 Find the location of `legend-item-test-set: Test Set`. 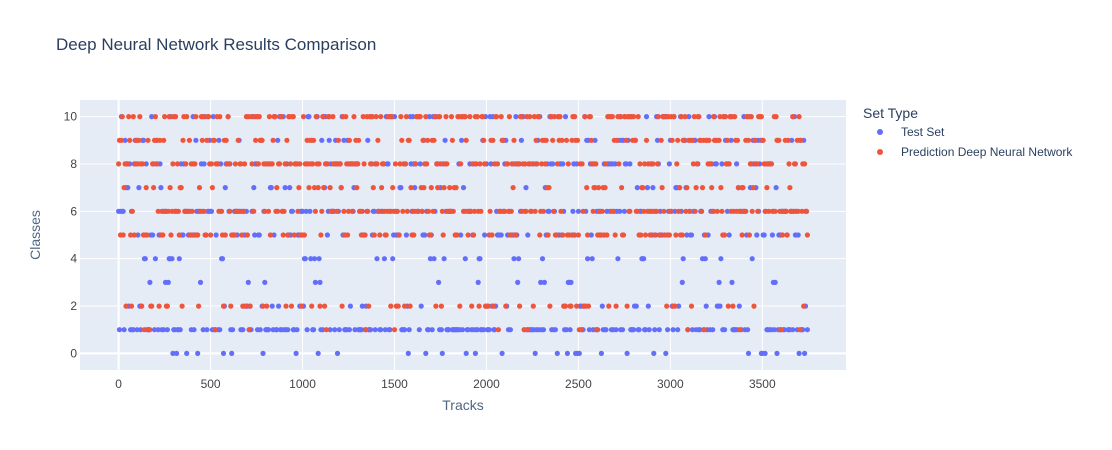

legend-item-test-set: Test Set is located at coordinates (911, 132).